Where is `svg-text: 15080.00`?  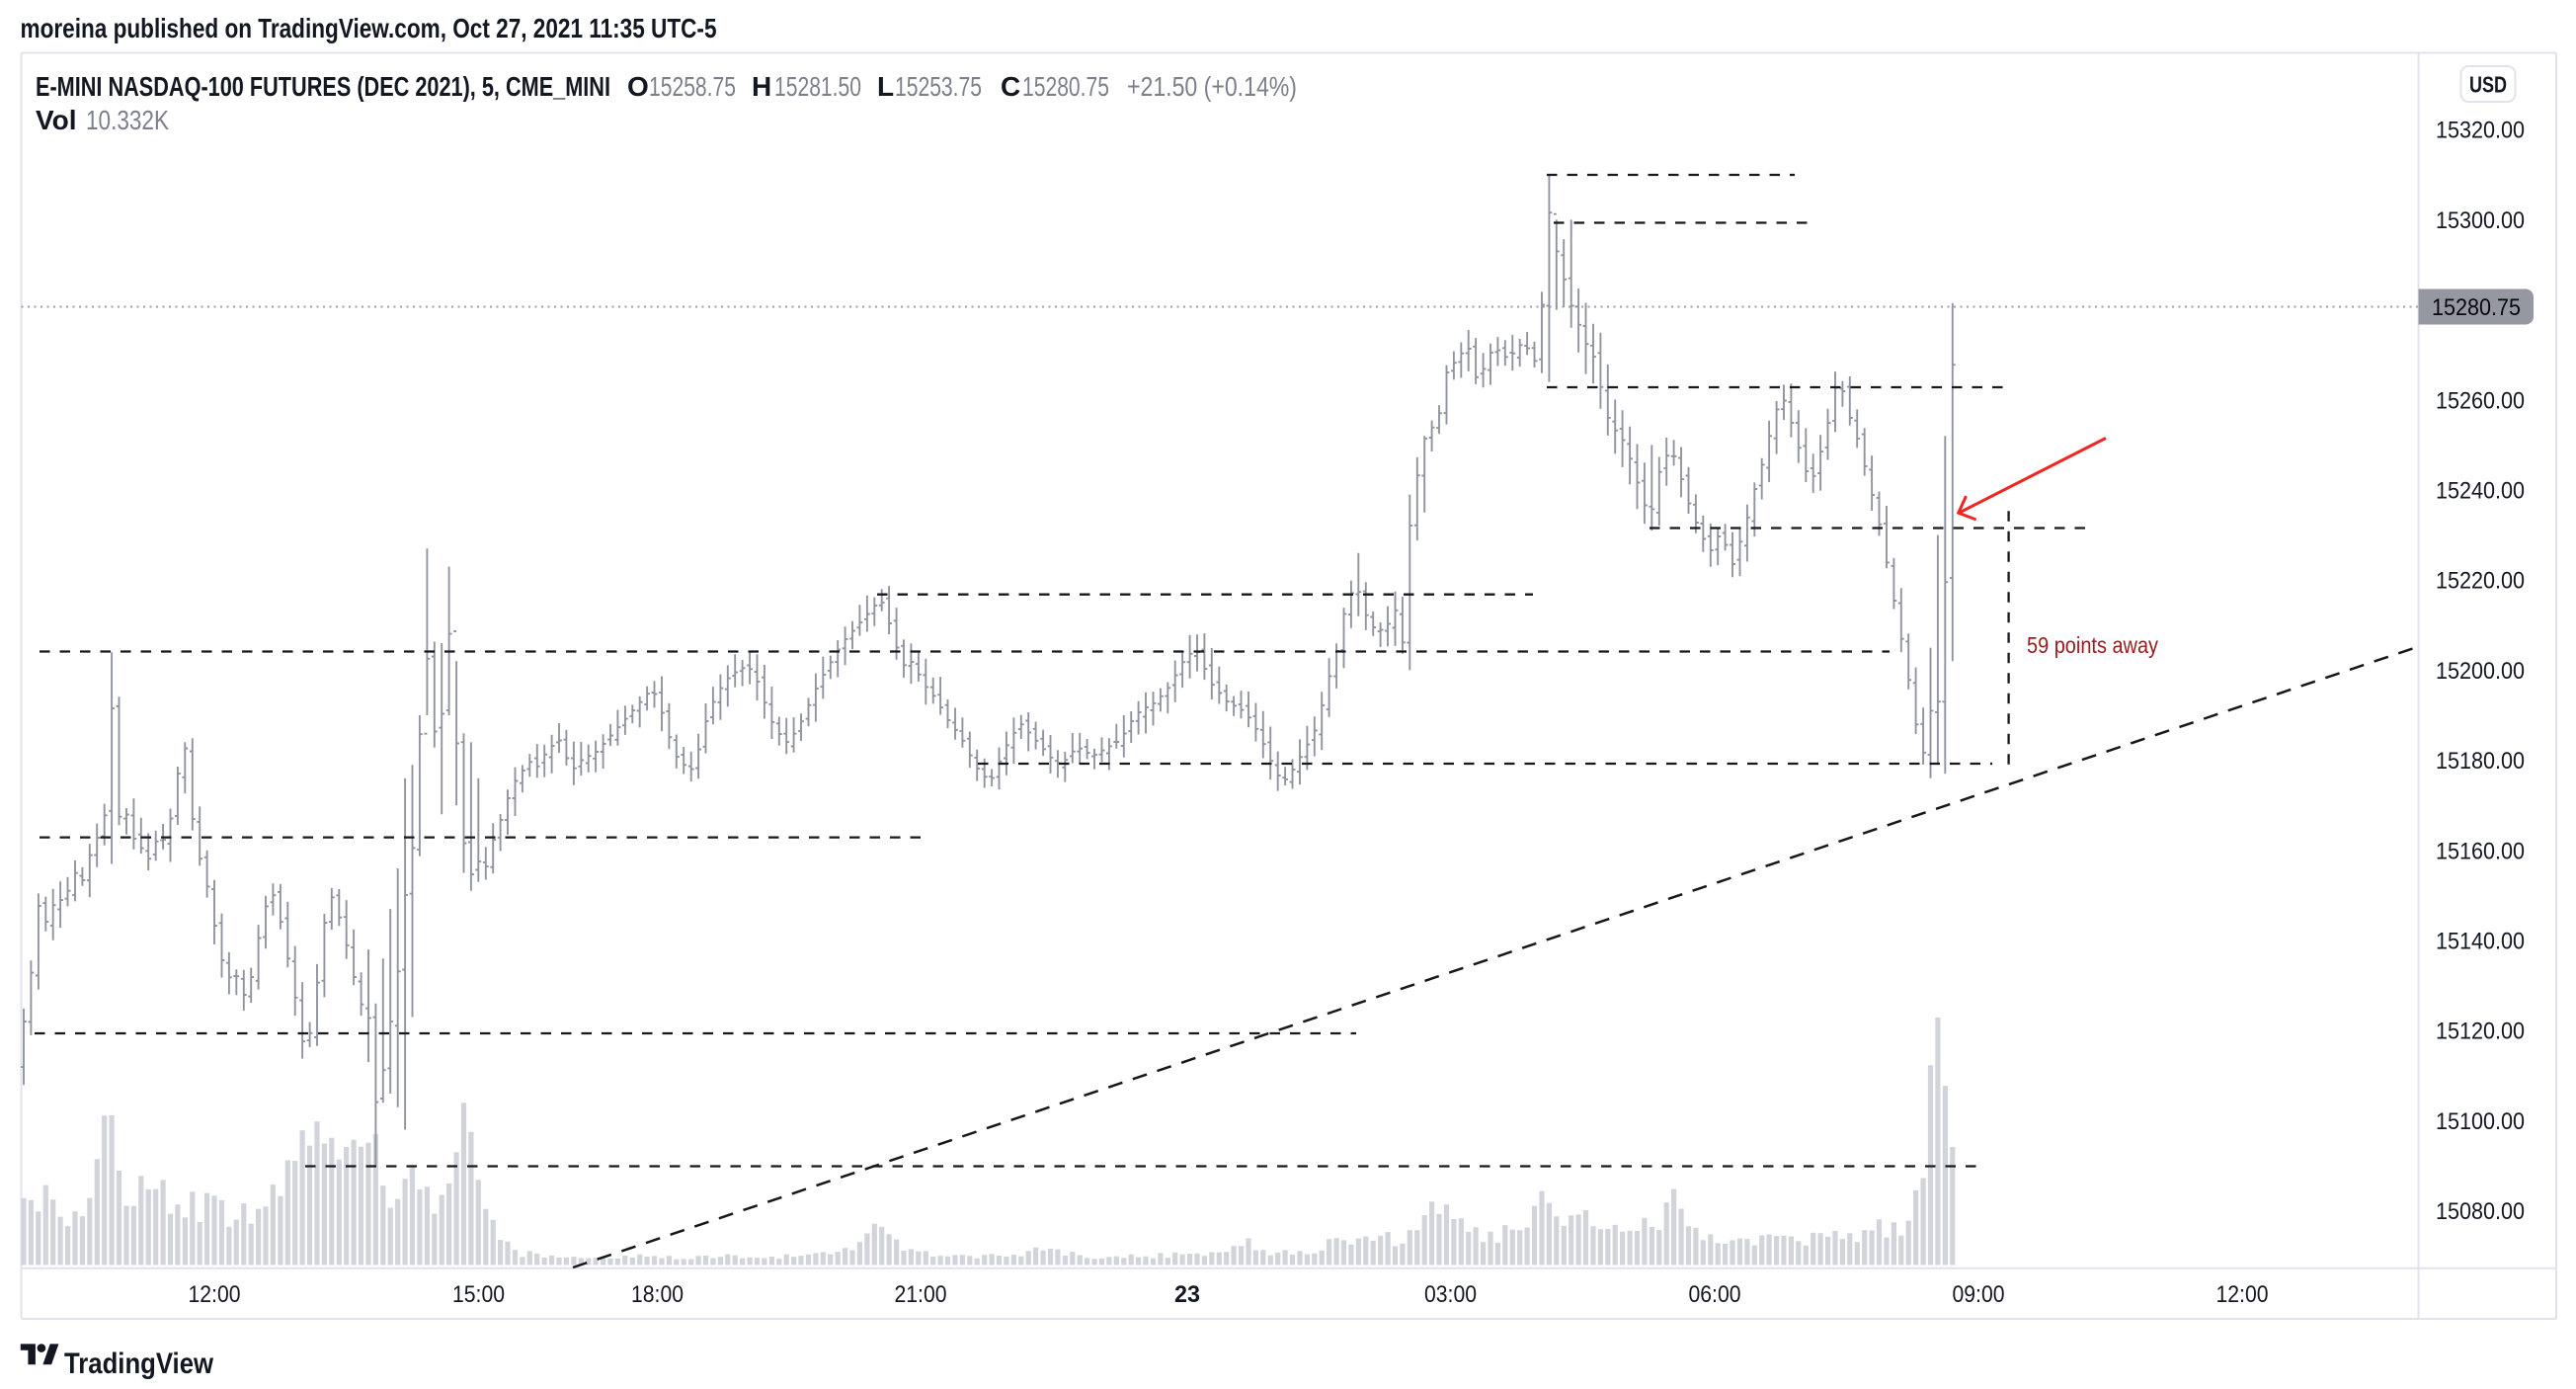
svg-text: 15080.00 is located at coordinates (2480, 1212).